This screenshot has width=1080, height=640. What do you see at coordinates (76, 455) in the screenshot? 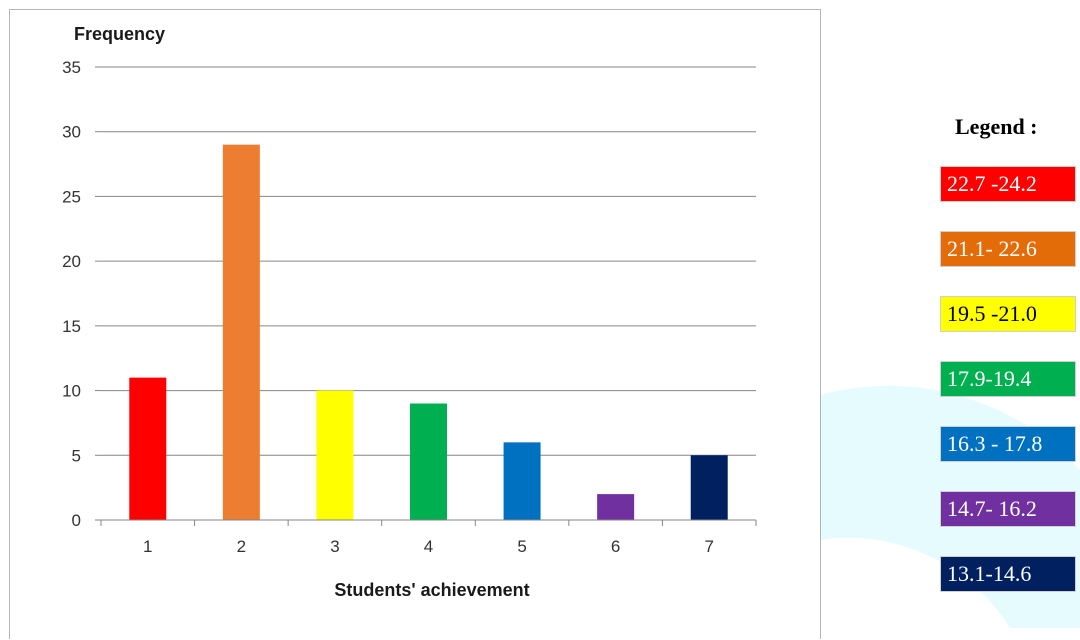
I see `y-tick-label: 5` at bounding box center [76, 455].